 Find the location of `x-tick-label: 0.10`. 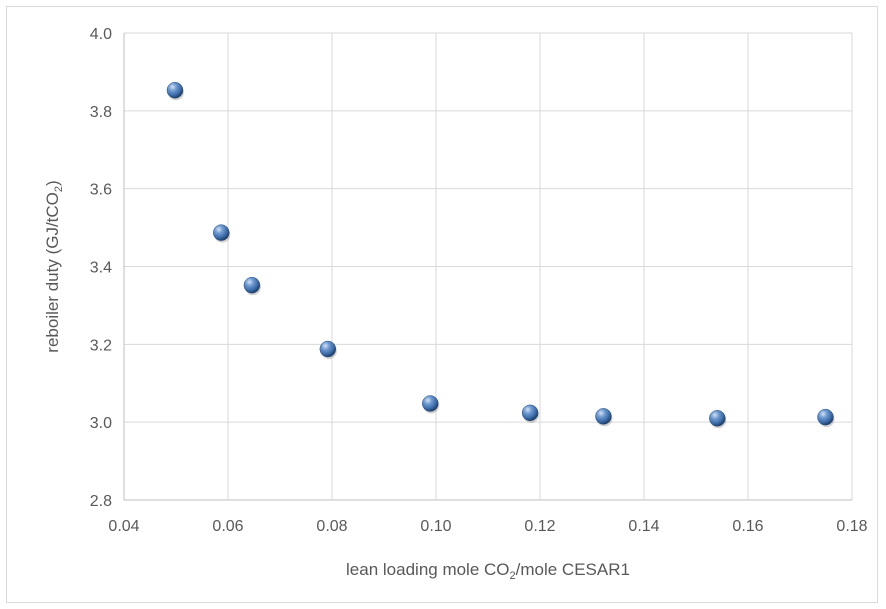

x-tick-label: 0.10 is located at coordinates (435, 526).